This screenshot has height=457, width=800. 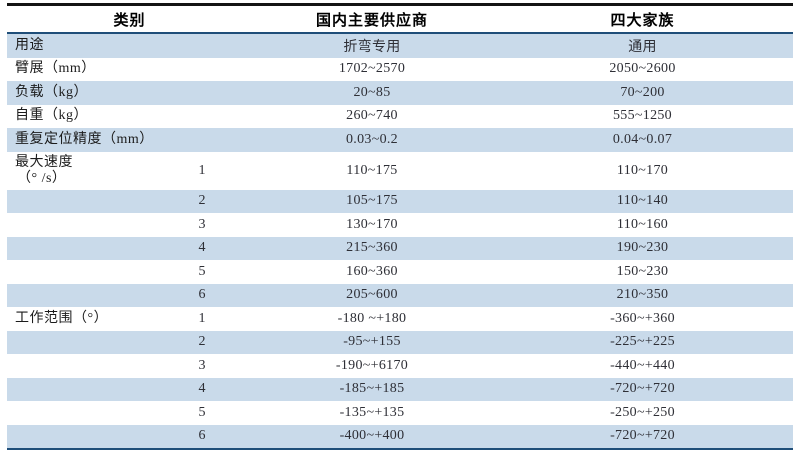 I want to click on domestic-value: 20~85, so click(x=372, y=92).